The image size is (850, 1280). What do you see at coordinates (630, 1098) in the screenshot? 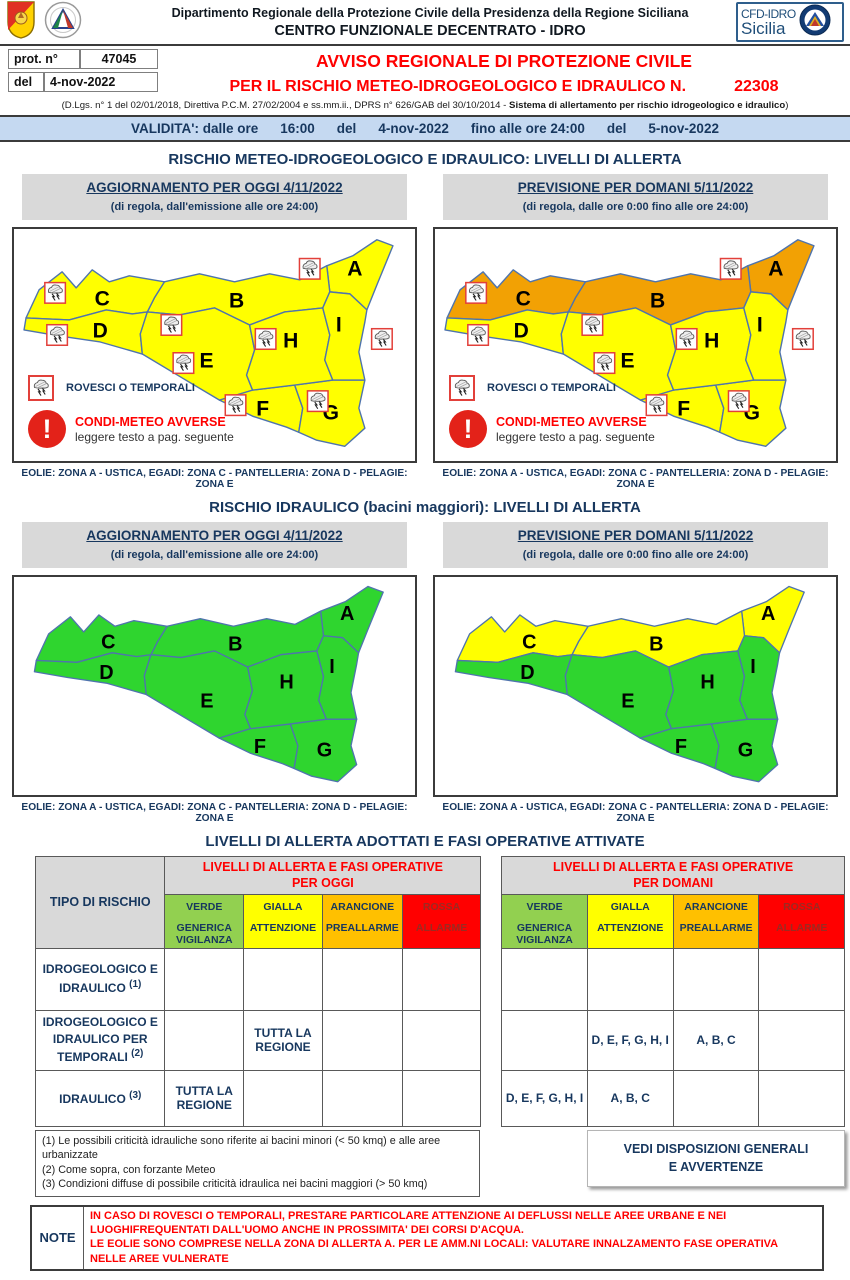
I see `alert-zones-cell: A, B, C` at bounding box center [630, 1098].